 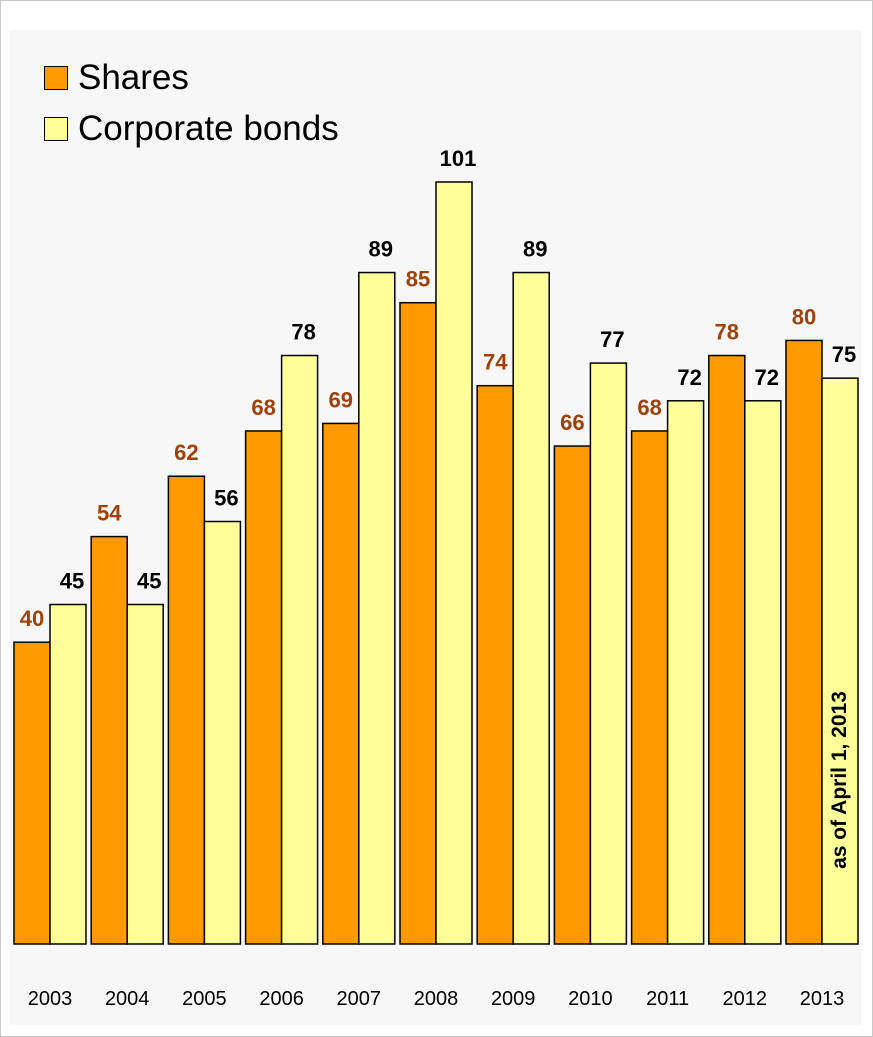 What do you see at coordinates (299, 649) in the screenshot?
I see `bar-corporate-bonds-2006` at bounding box center [299, 649].